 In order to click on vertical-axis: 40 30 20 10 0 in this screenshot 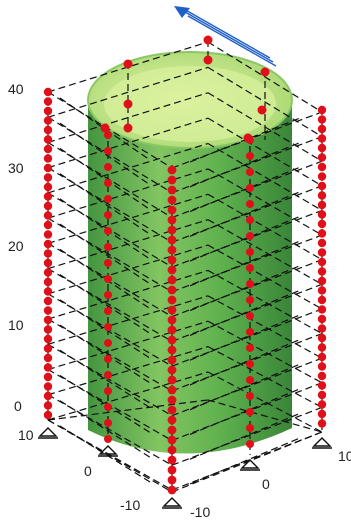, I will do `click(16, 247)`.